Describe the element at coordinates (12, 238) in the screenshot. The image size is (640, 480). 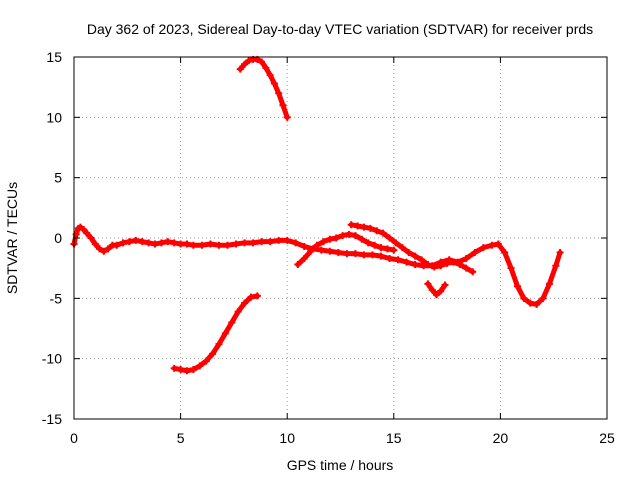
I see `y-axis-label: SDTVAR / TECUs` at that location.